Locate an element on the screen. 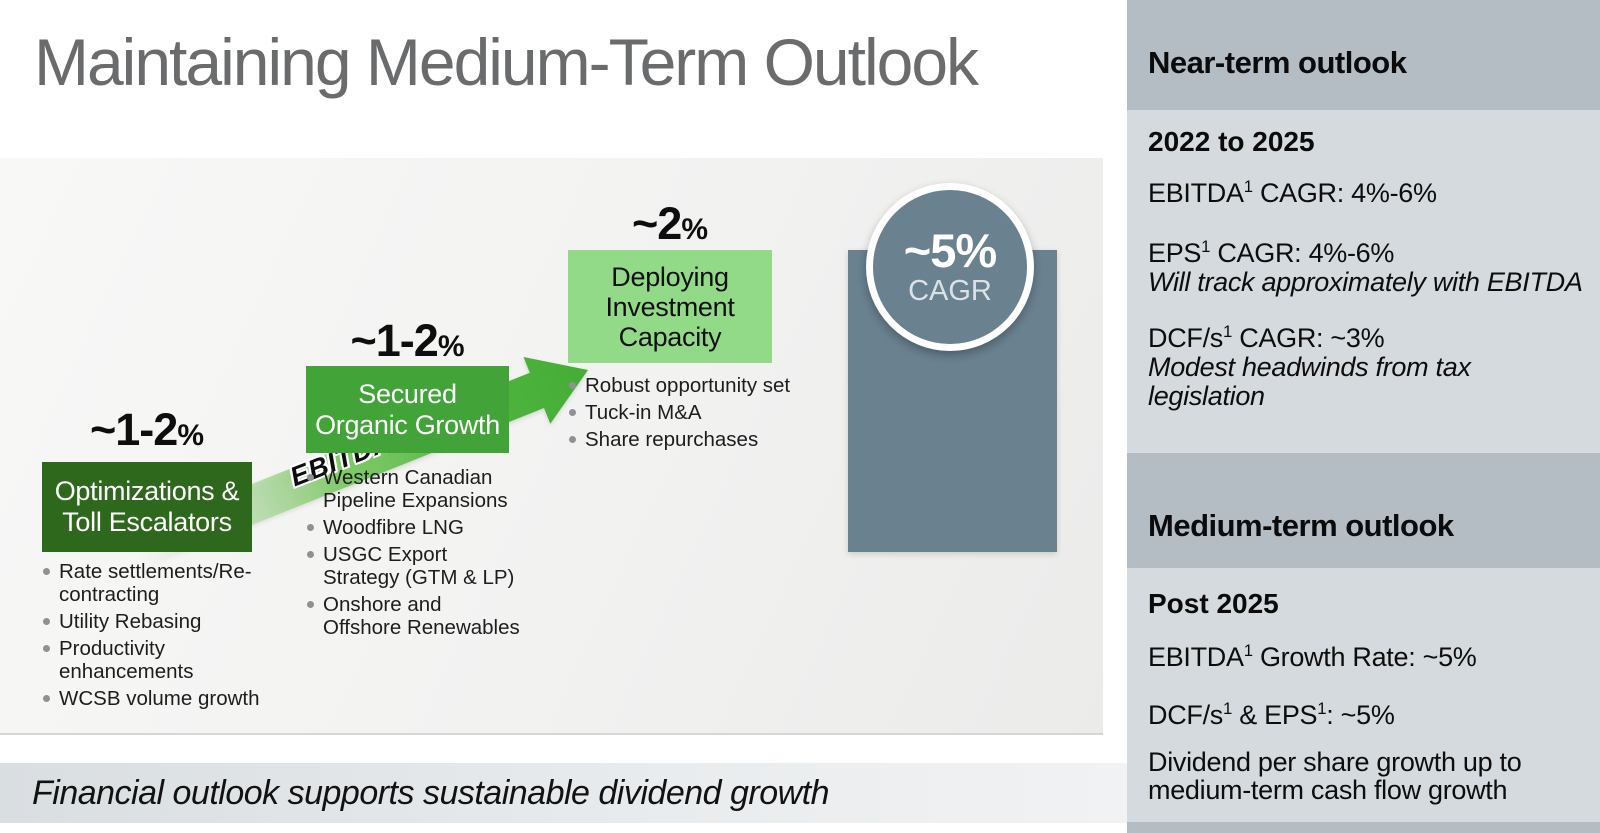 The height and width of the screenshot is (833, 1600). step3-pct-value: ~2 is located at coordinates (657, 223).